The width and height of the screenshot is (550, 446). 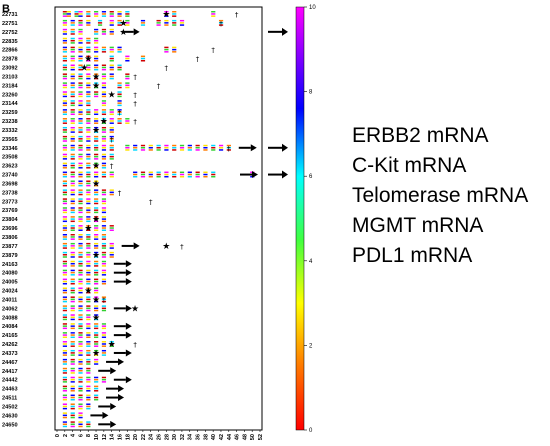 I want to click on row-label: 23698, so click(x=10, y=184).